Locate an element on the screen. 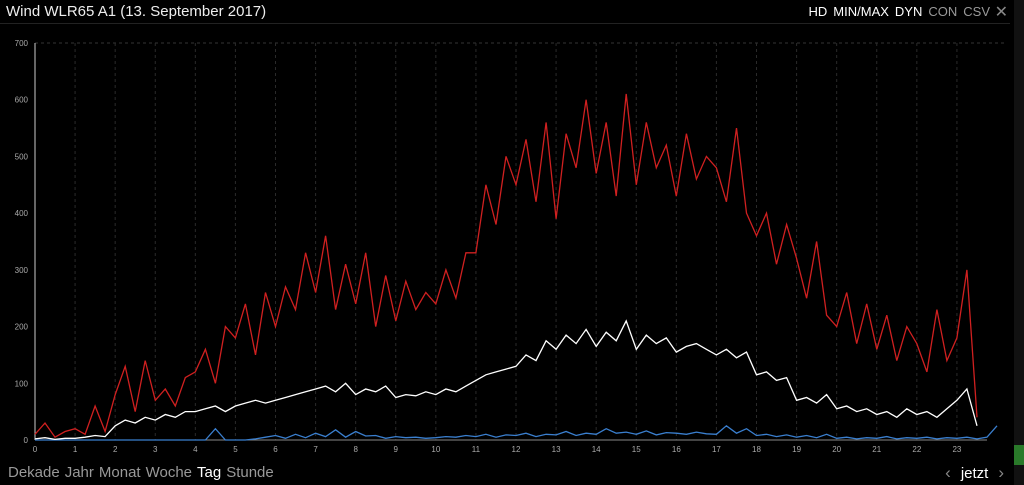 This screenshot has height=485, width=1024. x-tick-label: 15 is located at coordinates (636, 449).